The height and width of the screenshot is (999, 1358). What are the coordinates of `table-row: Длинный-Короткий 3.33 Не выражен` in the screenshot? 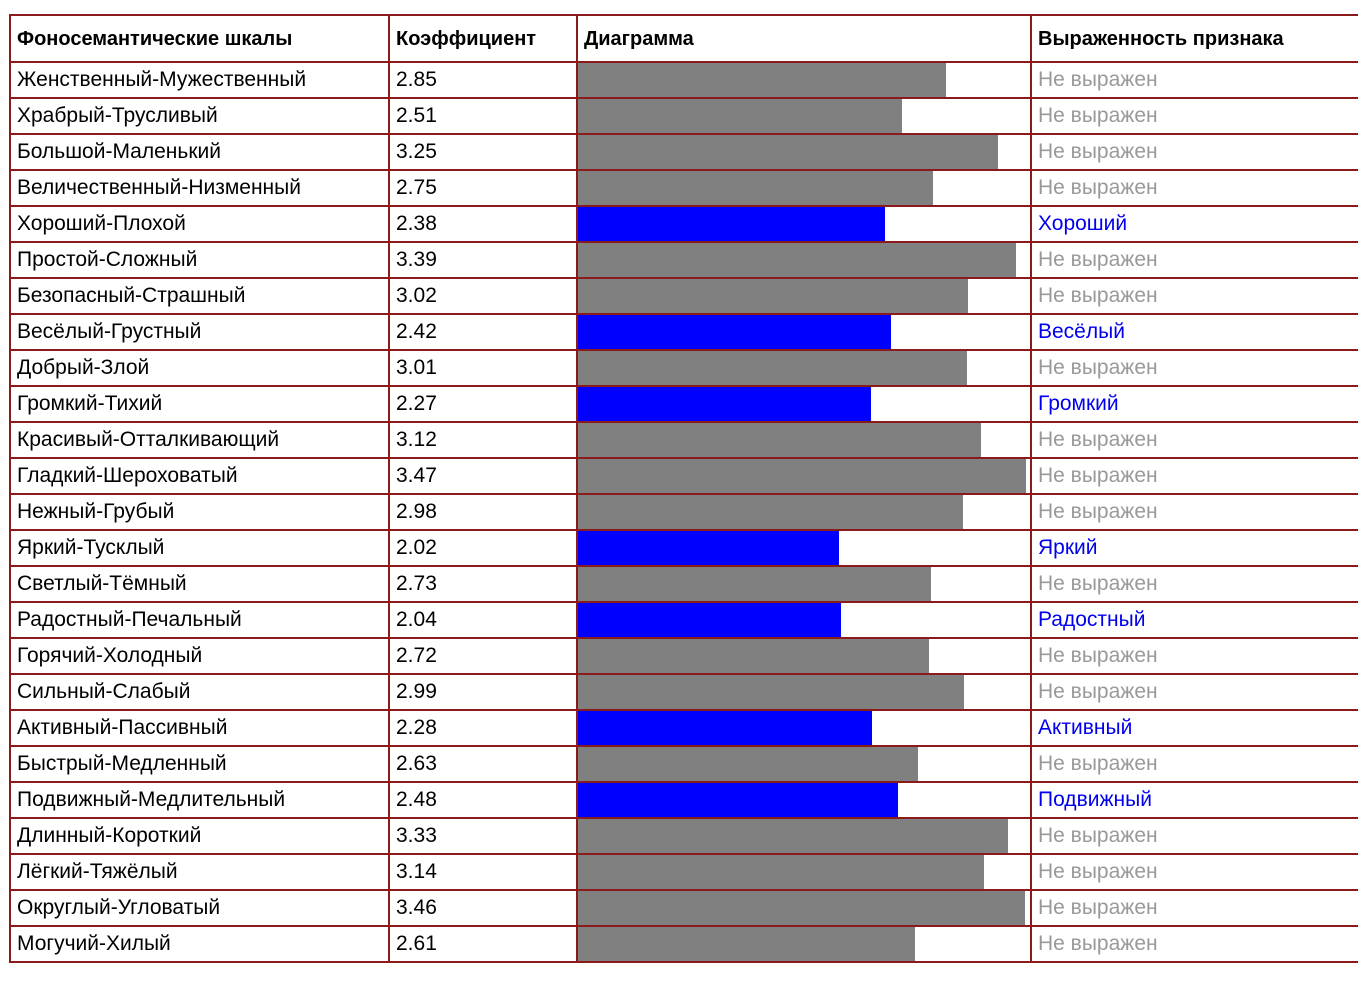 It's located at (683, 836).